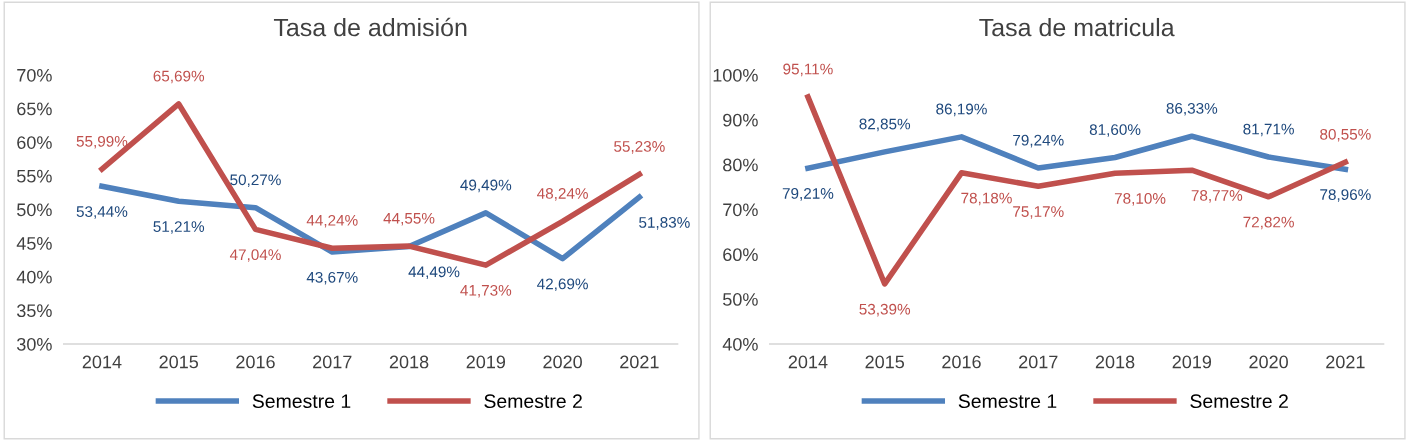 The image size is (1412, 441). I want to click on data-label: 53,44%, so click(102, 212).